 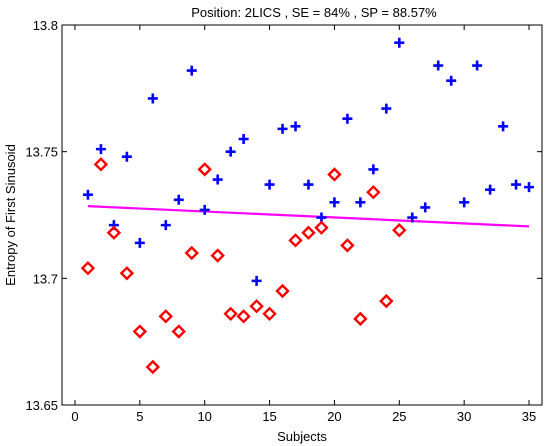 What do you see at coordinates (45, 278) in the screenshot?
I see `y-tick-label: 13.7` at bounding box center [45, 278].